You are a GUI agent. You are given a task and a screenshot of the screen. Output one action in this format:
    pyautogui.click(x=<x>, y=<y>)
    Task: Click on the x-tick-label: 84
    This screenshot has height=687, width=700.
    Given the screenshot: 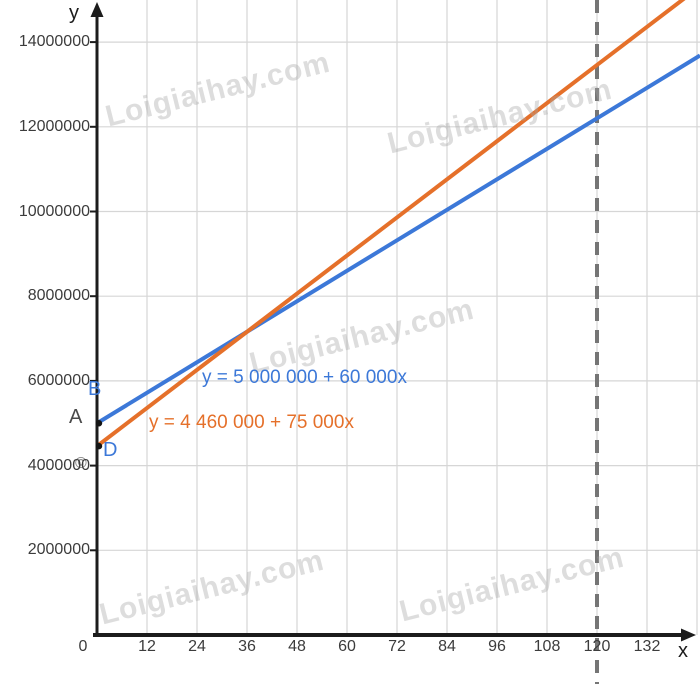 What is the action you would take?
    pyautogui.click(x=447, y=646)
    